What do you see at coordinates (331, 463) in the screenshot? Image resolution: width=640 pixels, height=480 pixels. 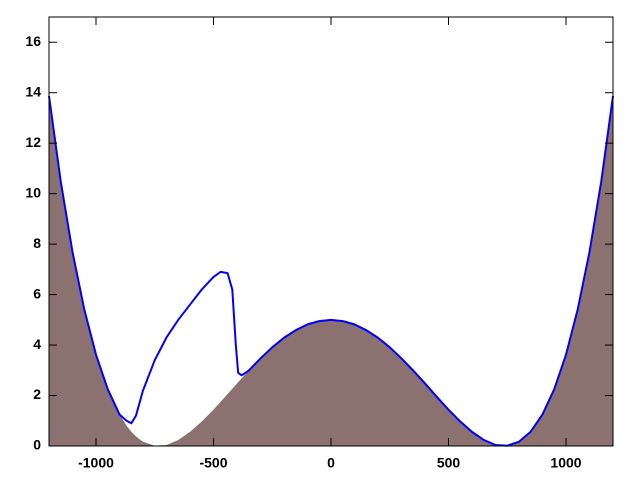 I see `x-tick-label: 0` at bounding box center [331, 463].